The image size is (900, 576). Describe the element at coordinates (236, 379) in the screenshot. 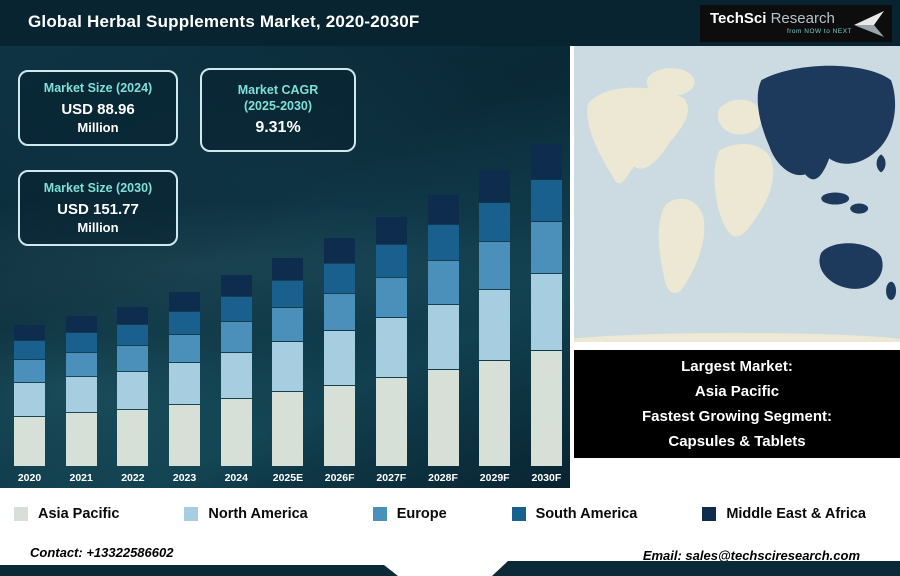

I see `bar-column-2024: 2024` at that location.